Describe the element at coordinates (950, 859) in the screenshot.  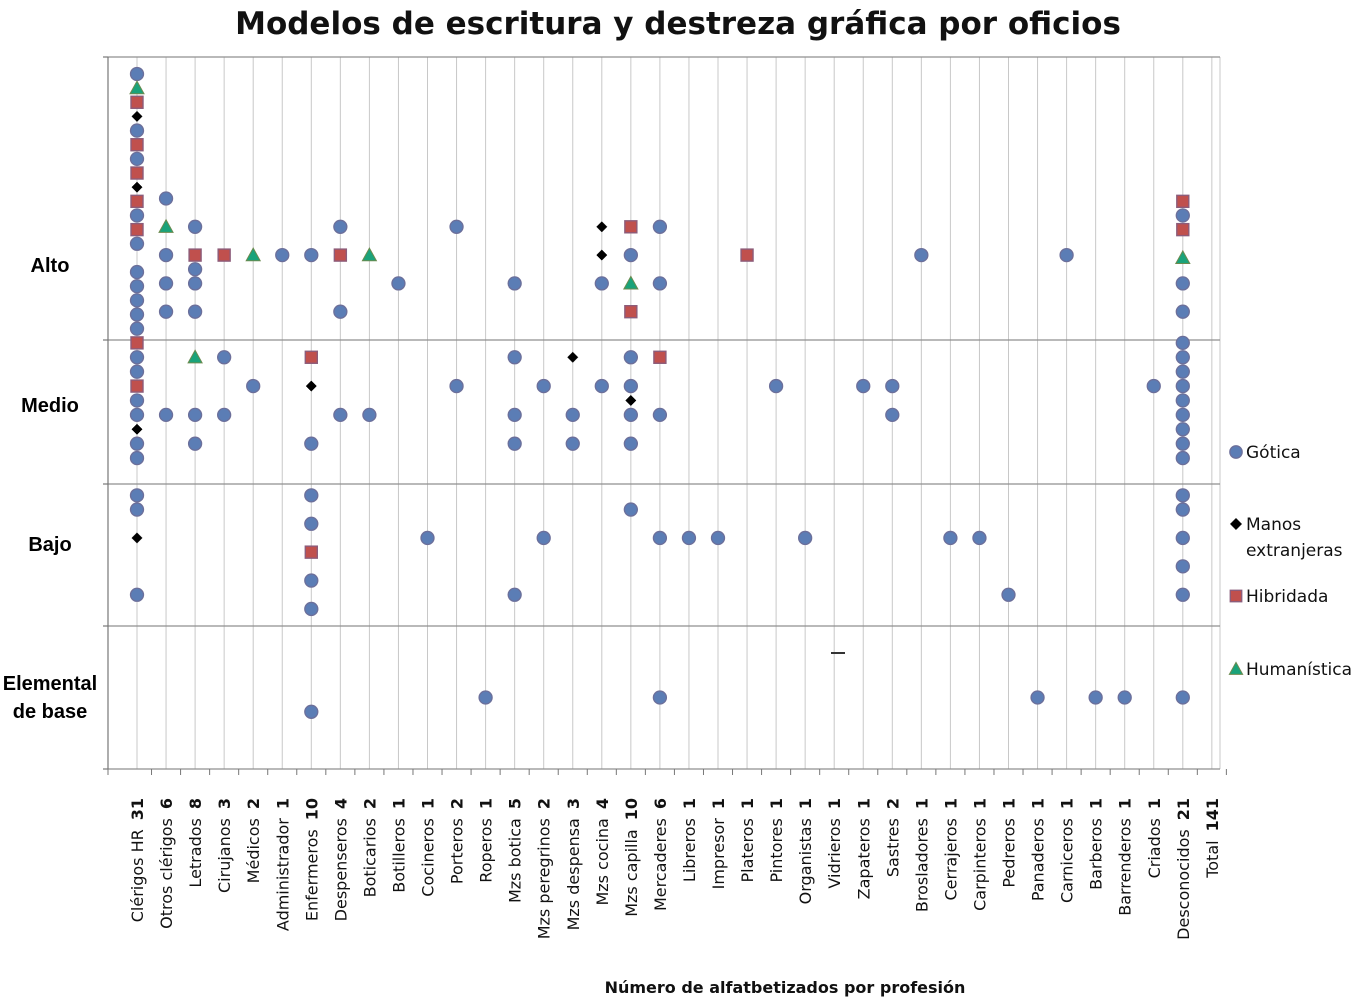
I see `category-name-text: Cerrajeros` at that location.